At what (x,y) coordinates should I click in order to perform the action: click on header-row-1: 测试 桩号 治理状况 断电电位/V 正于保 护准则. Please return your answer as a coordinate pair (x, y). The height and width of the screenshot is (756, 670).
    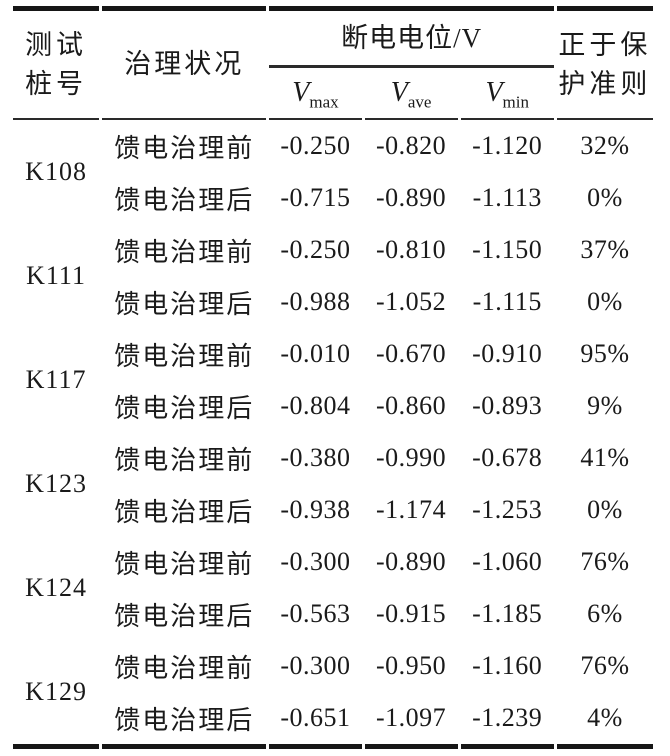
    Looking at the image, I should click on (333, 63).